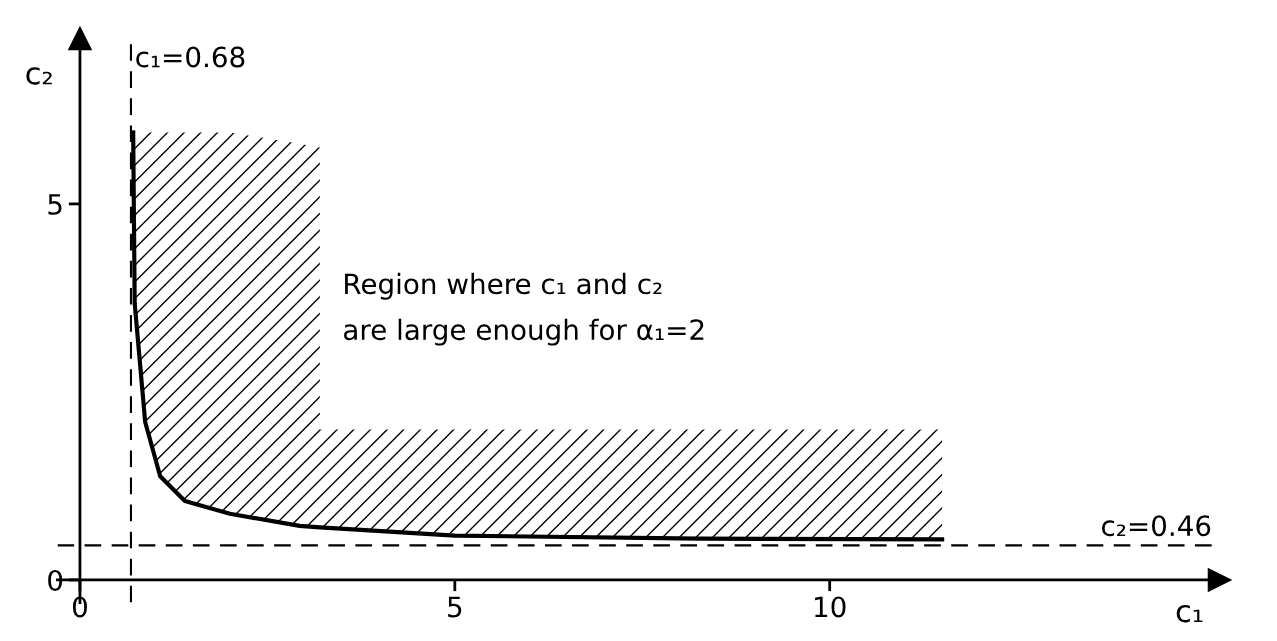 The height and width of the screenshot is (641, 1277). What do you see at coordinates (455, 607) in the screenshot?
I see `x-tick-label: 5` at bounding box center [455, 607].